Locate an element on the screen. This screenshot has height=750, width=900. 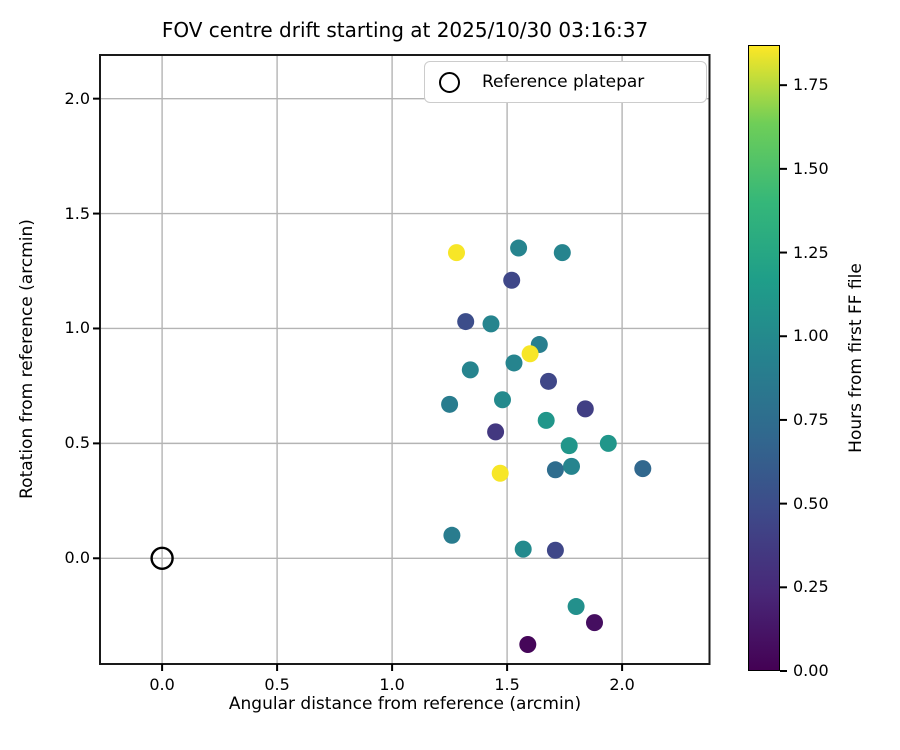
legend-box: Reference platepar is located at coordinates (565, 82).